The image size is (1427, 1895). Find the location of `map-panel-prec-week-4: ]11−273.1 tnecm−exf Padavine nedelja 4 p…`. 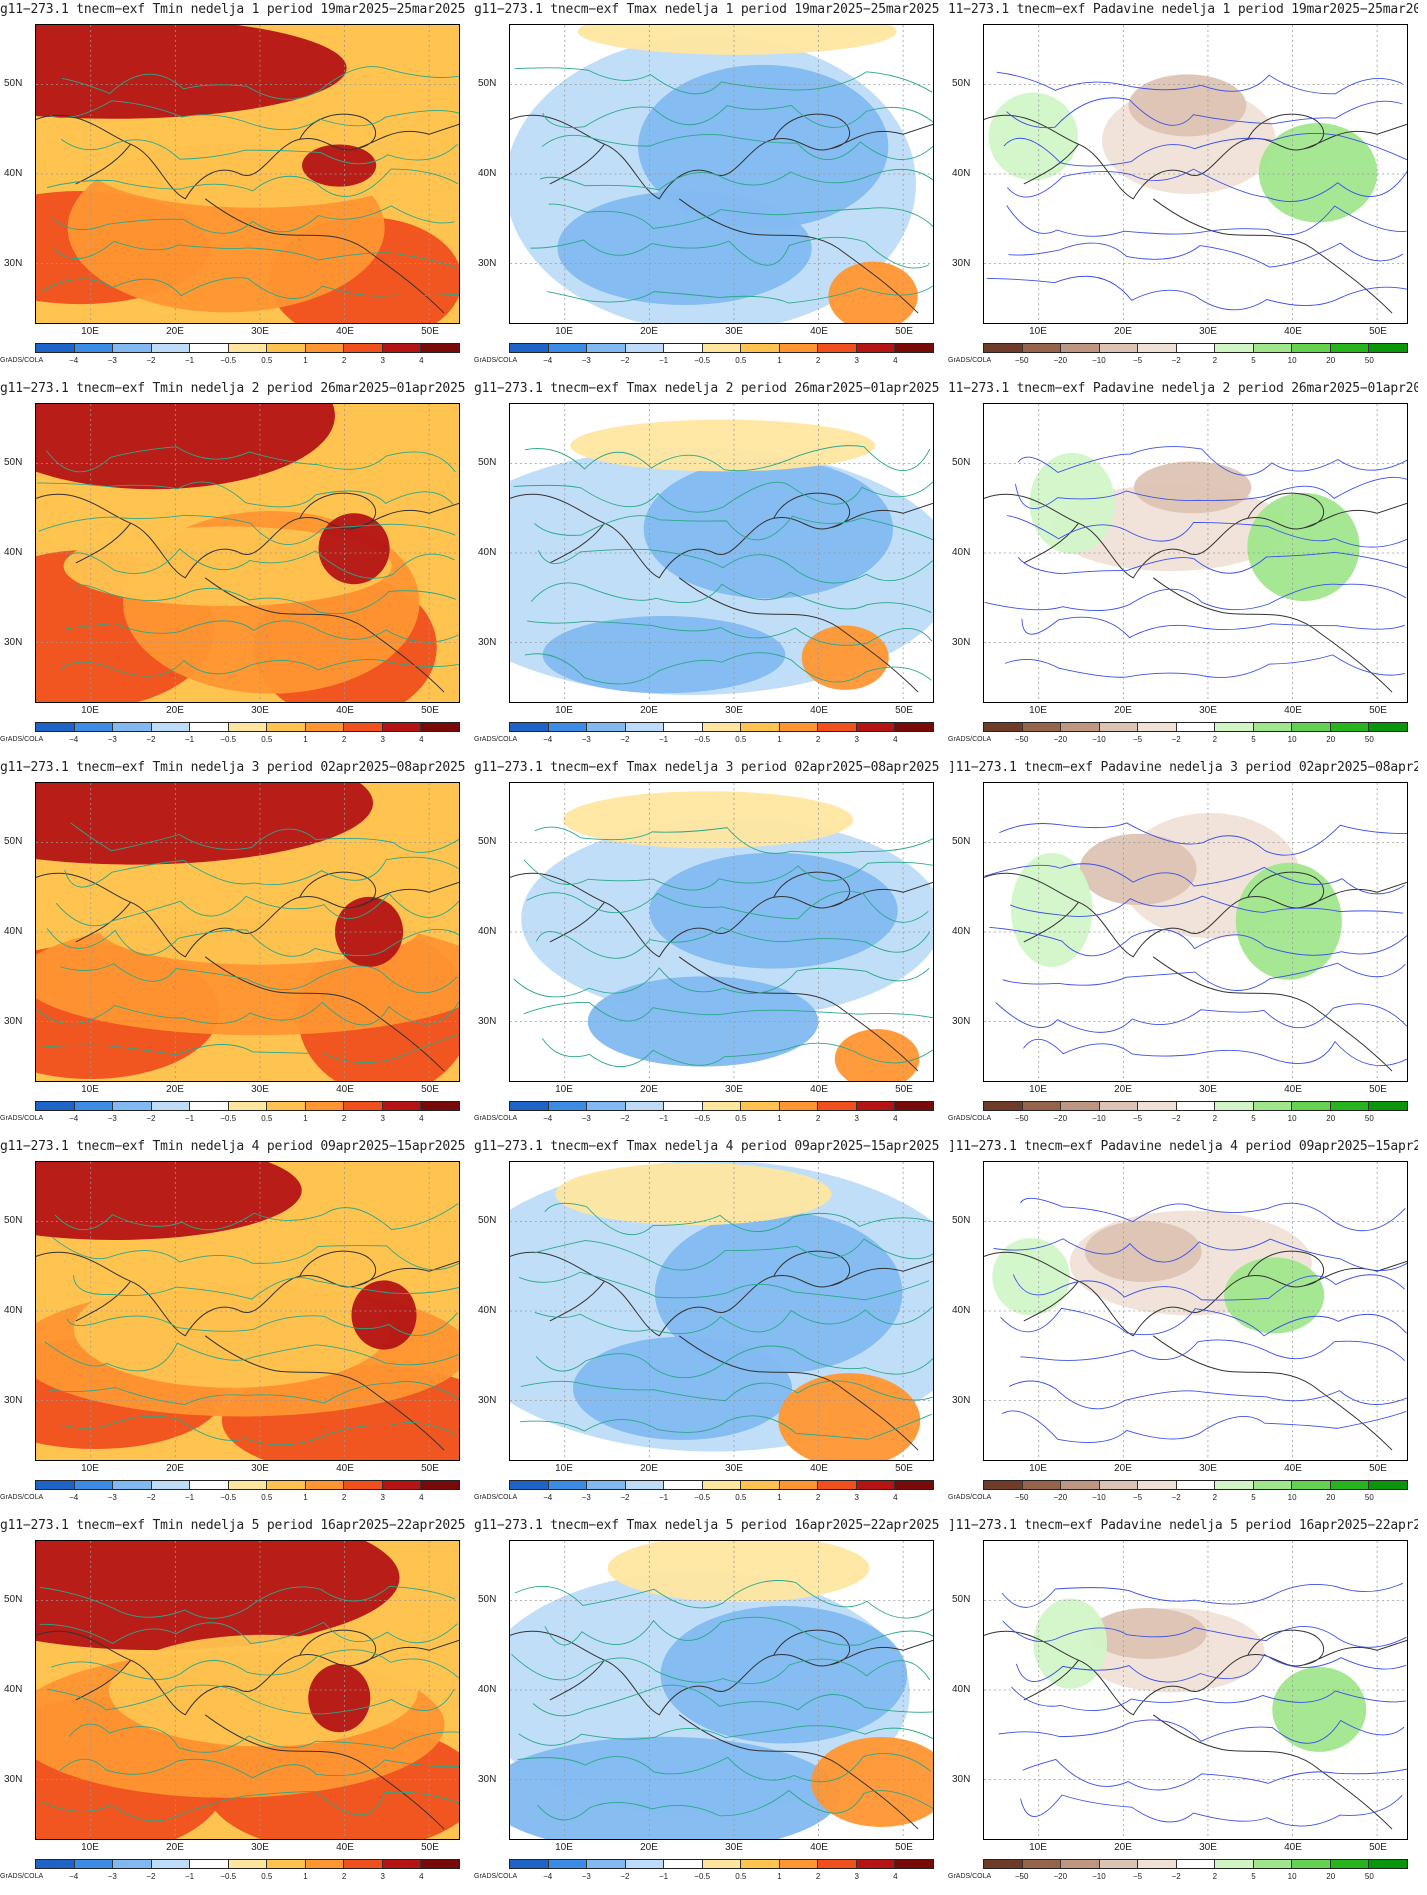

map-panel-prec-week-4: ]11−273.1 tnecm−exf Padavine nedelja 4 p… is located at coordinates (1183, 1326).